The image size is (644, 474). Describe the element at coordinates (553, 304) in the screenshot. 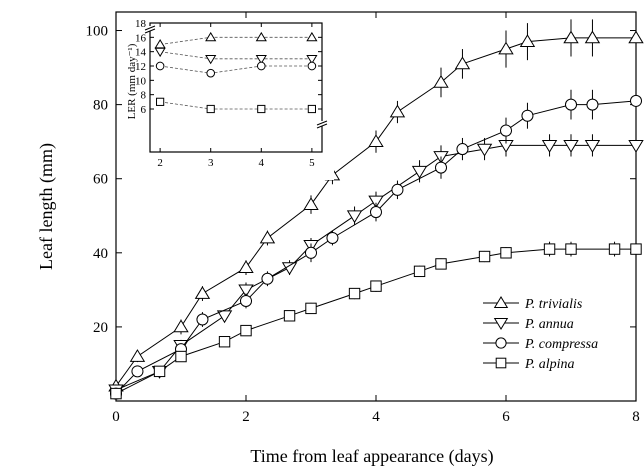

I see `legend-entry: P. trivialis` at that location.